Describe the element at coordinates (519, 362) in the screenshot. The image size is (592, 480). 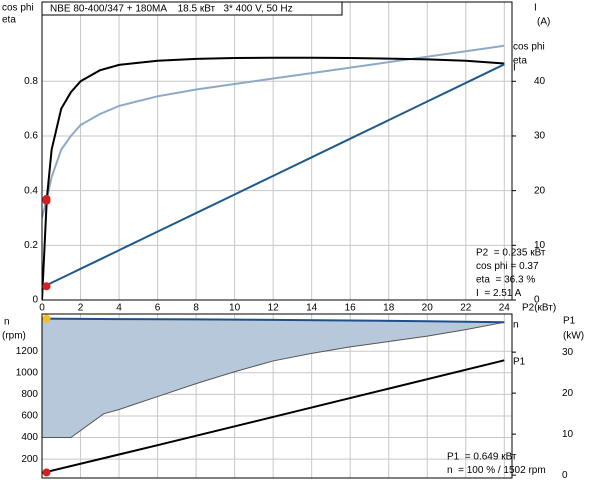
I see `series-label: P1` at that location.